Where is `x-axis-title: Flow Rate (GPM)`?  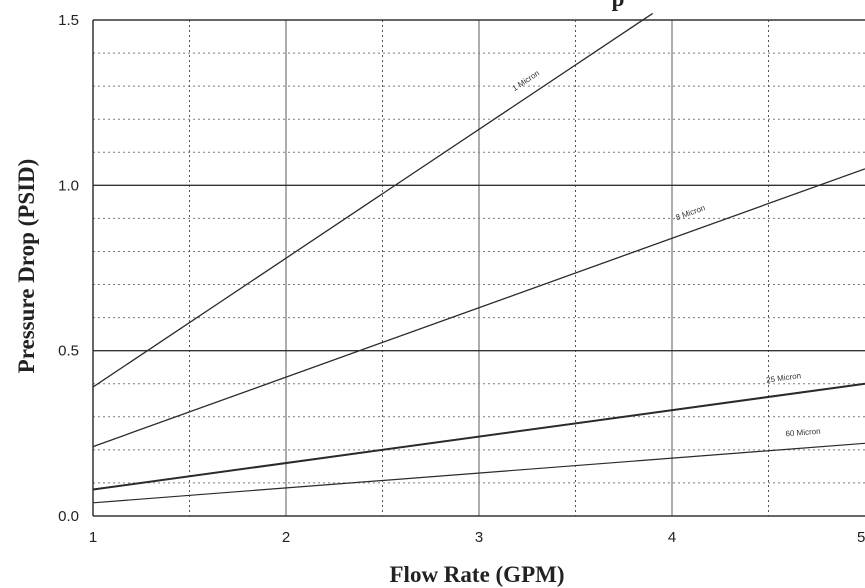
x-axis-title: Flow Rate (GPM) is located at coordinates (477, 574).